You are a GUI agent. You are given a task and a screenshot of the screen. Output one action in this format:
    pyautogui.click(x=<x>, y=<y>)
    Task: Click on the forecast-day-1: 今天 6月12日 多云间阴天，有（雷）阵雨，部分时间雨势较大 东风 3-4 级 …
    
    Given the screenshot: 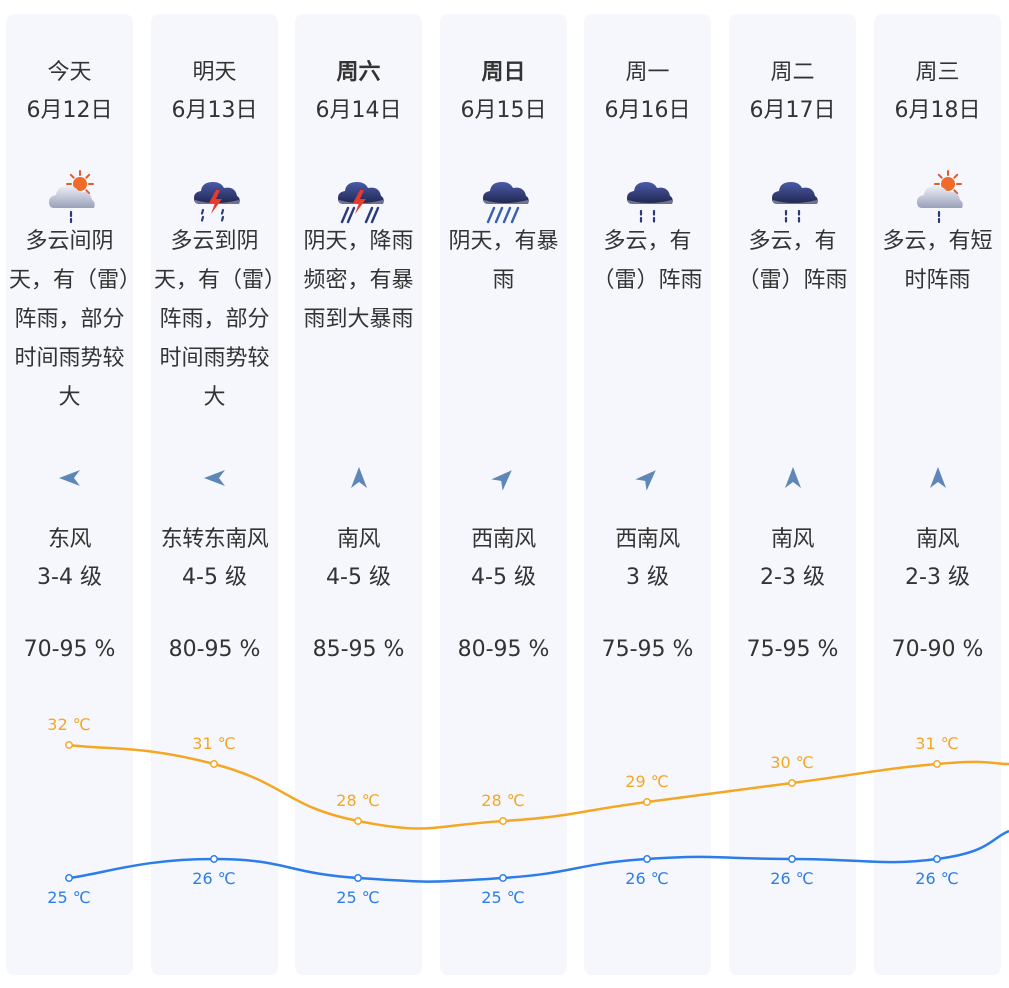 What is the action you would take?
    pyautogui.click(x=69, y=494)
    